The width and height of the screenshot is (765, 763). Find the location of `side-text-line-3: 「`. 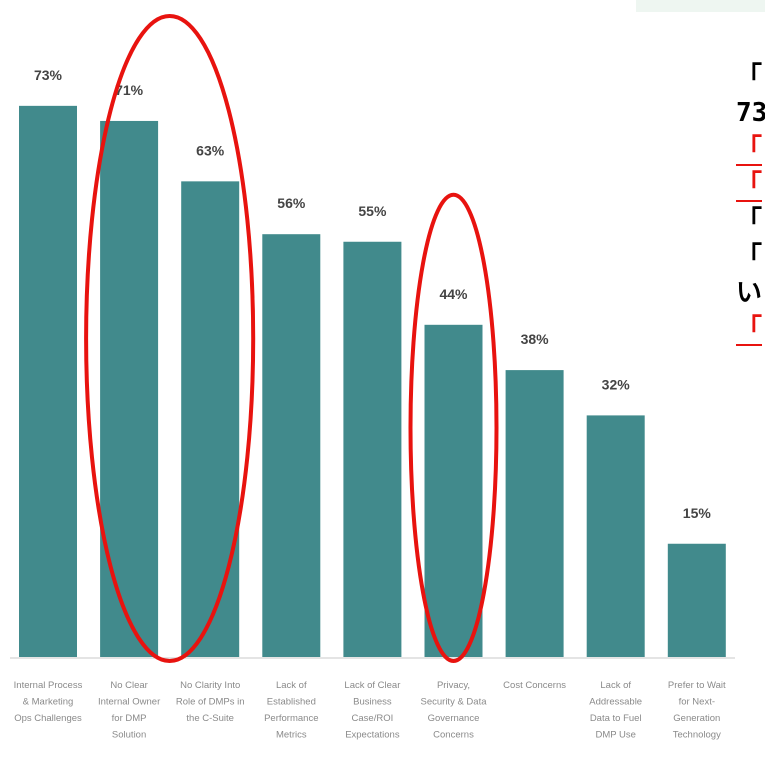

side-text-line-3: 「 is located at coordinates (749, 186).